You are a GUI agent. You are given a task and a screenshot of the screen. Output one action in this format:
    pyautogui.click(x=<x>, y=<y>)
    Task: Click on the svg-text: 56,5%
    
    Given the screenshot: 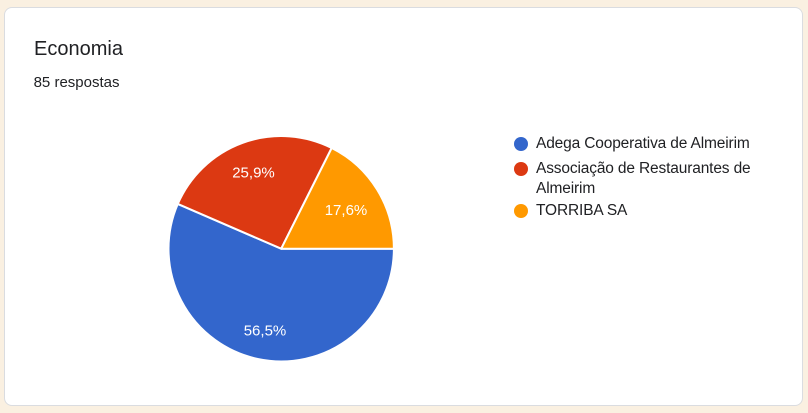 What is the action you would take?
    pyautogui.click(x=265, y=331)
    